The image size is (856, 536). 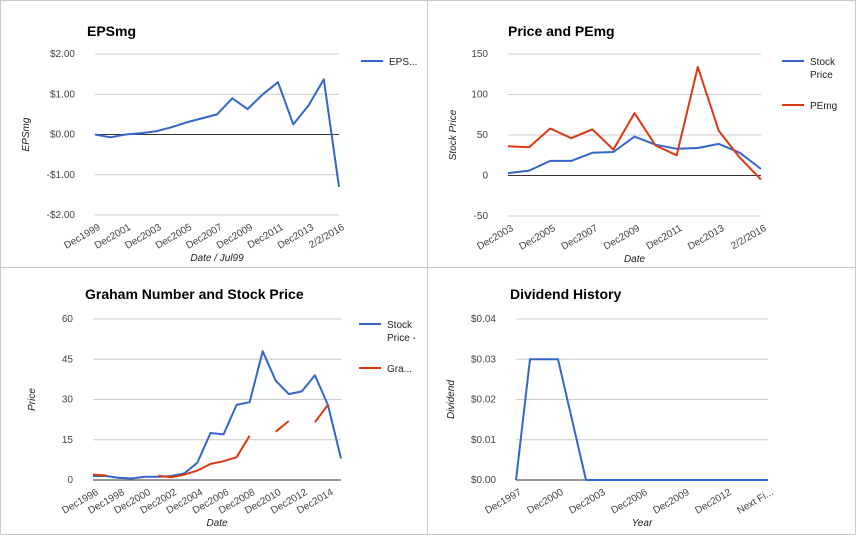 I want to click on pe-xtick-label: 2/2/2016, so click(x=749, y=237).